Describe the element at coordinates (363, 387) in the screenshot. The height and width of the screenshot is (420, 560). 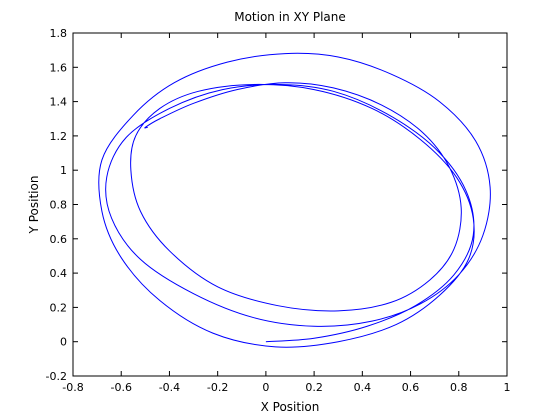
I see `x-tick-label: 0.4` at that location.